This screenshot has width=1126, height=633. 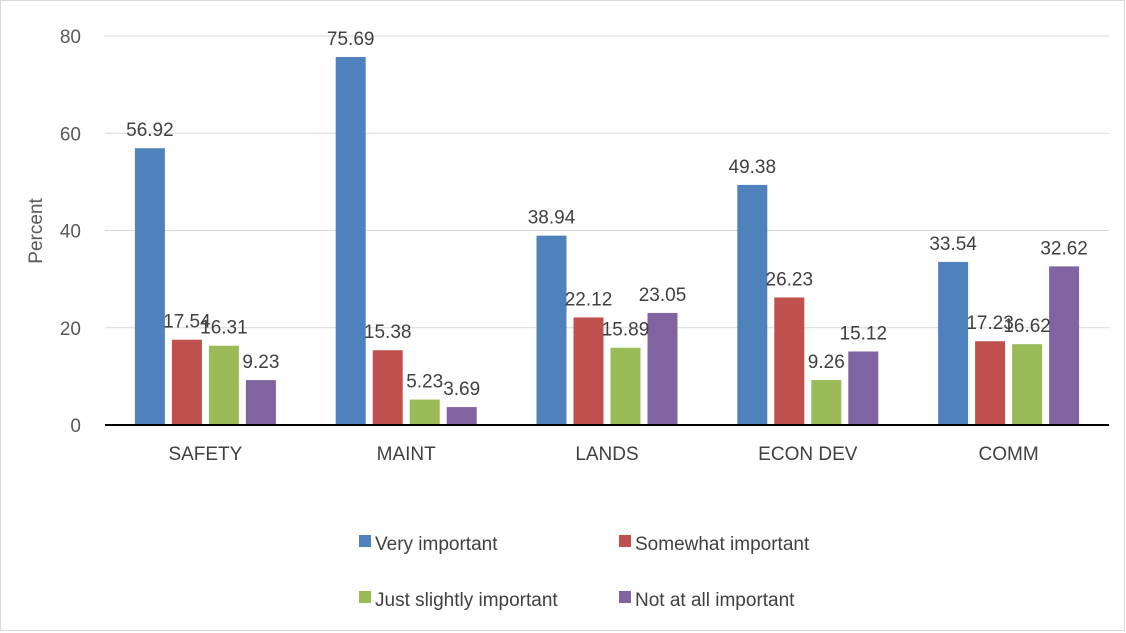 What do you see at coordinates (260, 362) in the screenshot?
I see `data-label: 9.23` at bounding box center [260, 362].